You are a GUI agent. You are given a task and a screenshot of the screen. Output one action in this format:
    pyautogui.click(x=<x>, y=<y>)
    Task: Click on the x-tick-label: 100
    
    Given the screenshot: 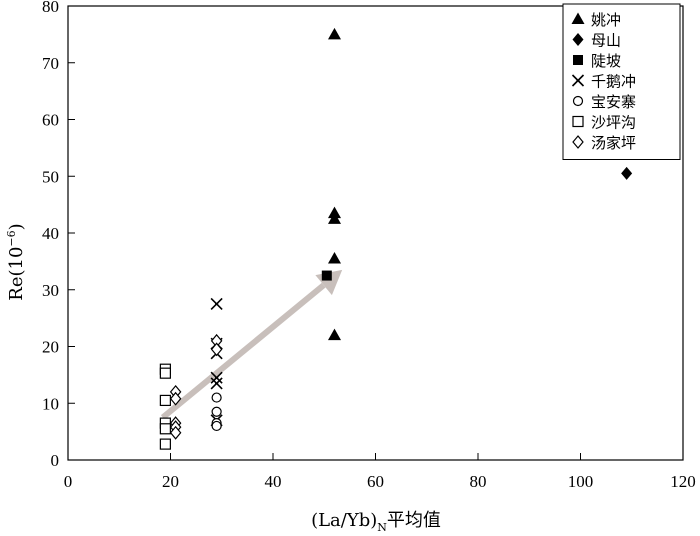 What is the action you would take?
    pyautogui.click(x=581, y=481)
    